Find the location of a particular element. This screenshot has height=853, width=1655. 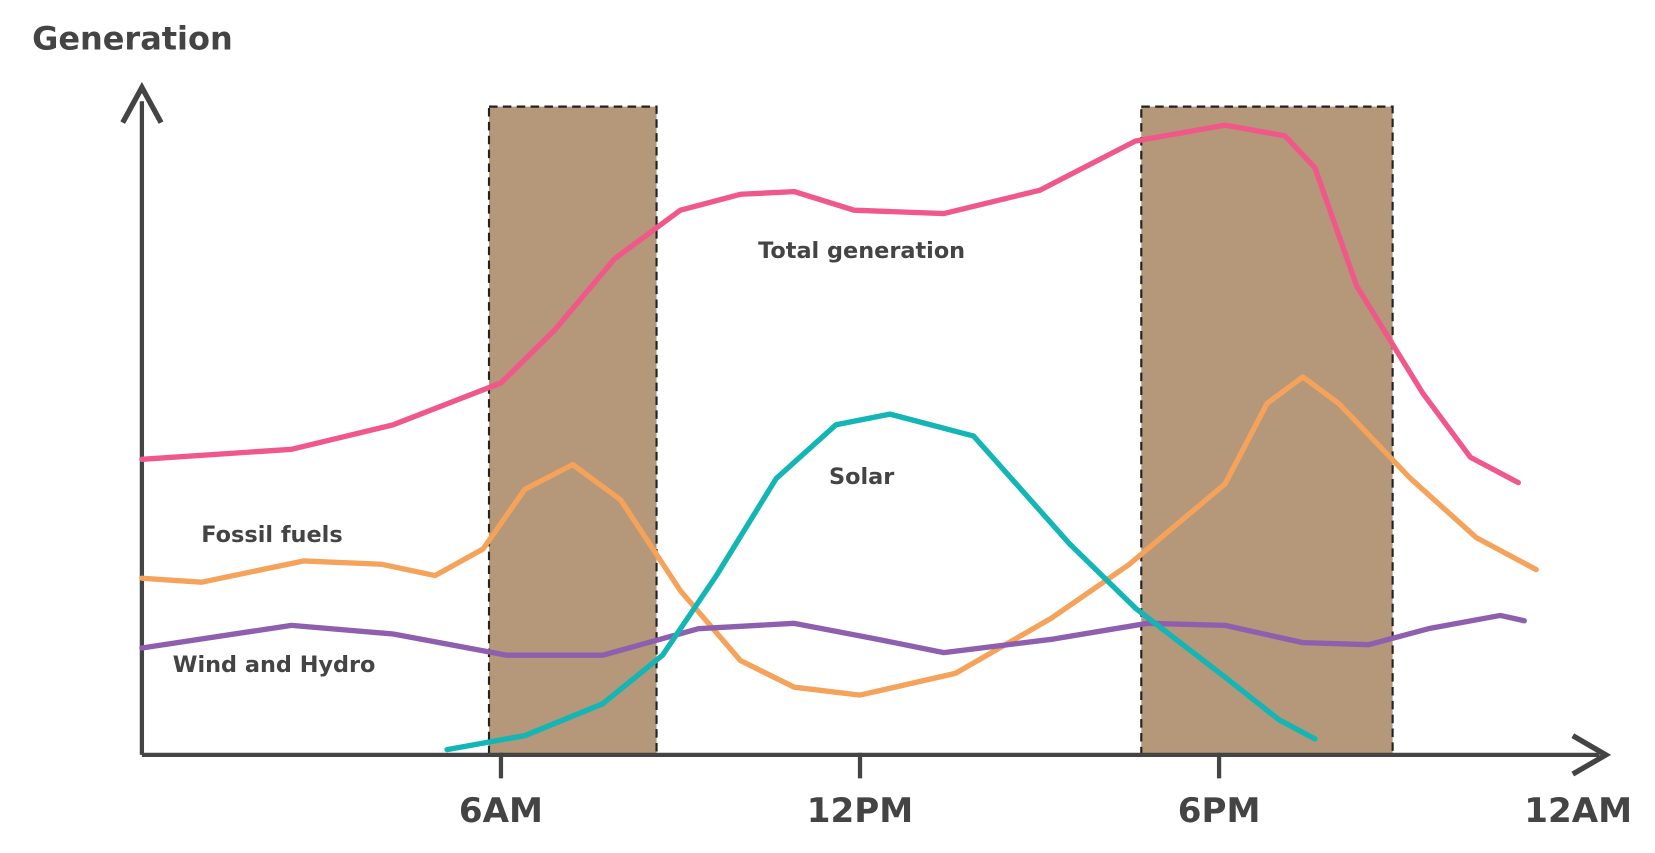

series-line is located at coordinates (833, 635).